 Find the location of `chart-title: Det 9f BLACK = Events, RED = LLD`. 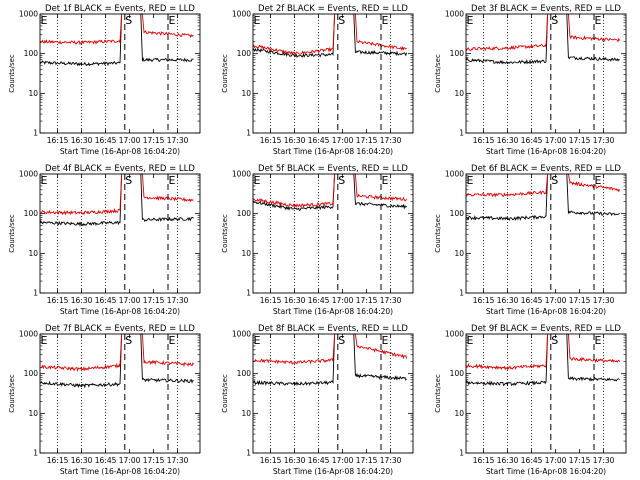

chart-title: Det 9f BLACK = Events, RED = LLD is located at coordinates (546, 329).